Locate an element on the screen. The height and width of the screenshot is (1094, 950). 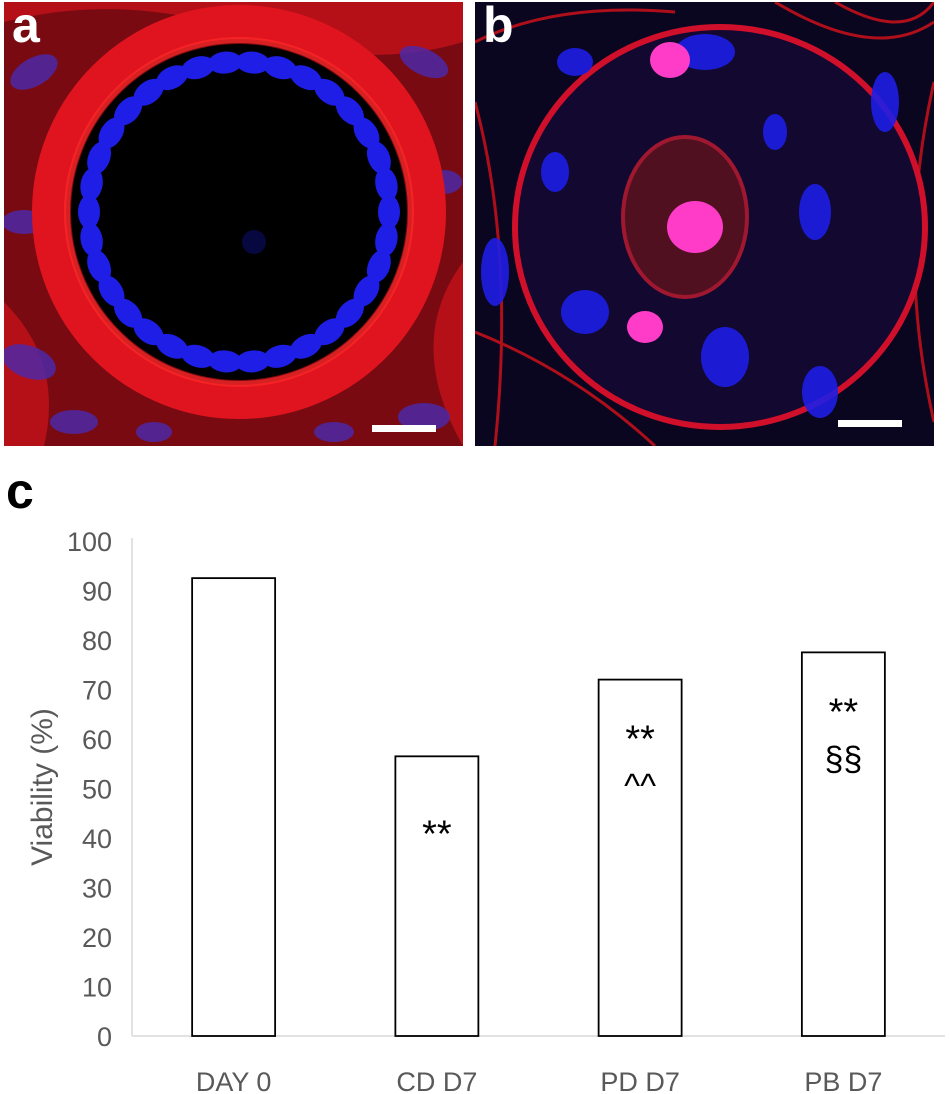
x-tick-label: PD D7 is located at coordinates (640, 1080).